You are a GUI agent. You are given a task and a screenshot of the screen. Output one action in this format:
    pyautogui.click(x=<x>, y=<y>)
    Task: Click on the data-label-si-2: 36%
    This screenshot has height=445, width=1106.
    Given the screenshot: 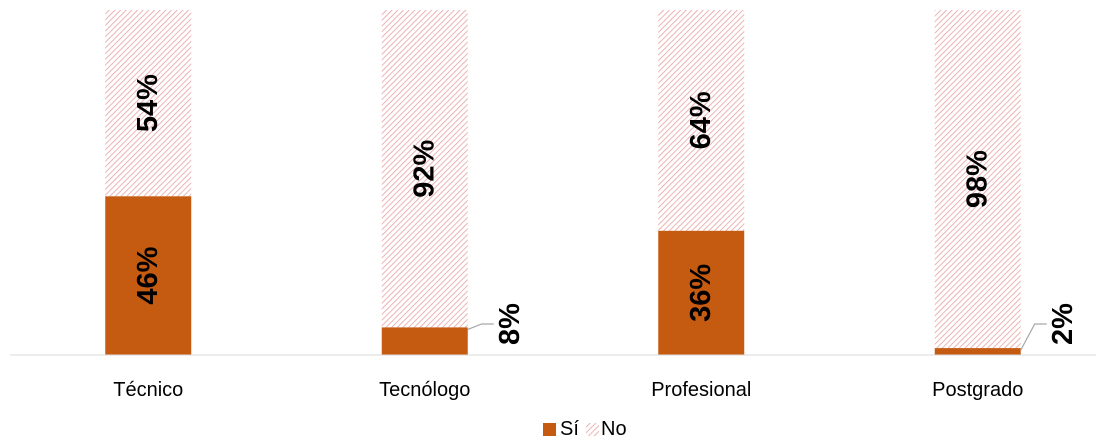 What is the action you would take?
    pyautogui.click(x=701, y=293)
    